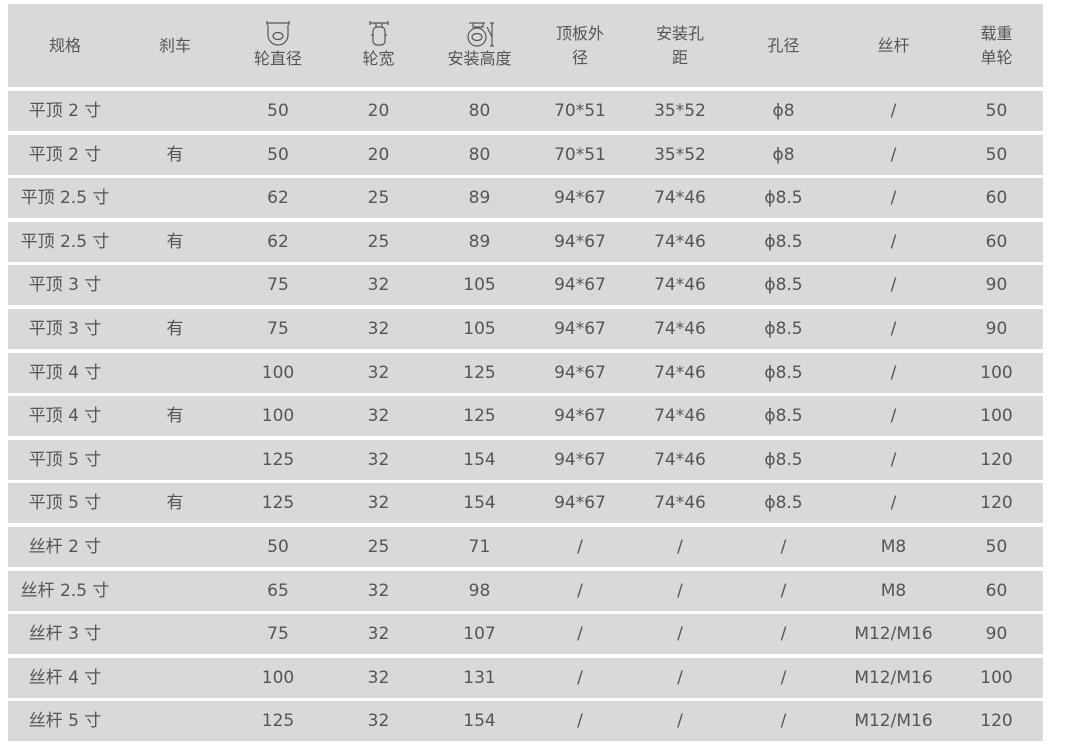 The image size is (1069, 745). What do you see at coordinates (525, 721) in the screenshot?
I see `table-row: 丝杆 5 寸 125 32 154 / / / M12/M16 120` at bounding box center [525, 721].